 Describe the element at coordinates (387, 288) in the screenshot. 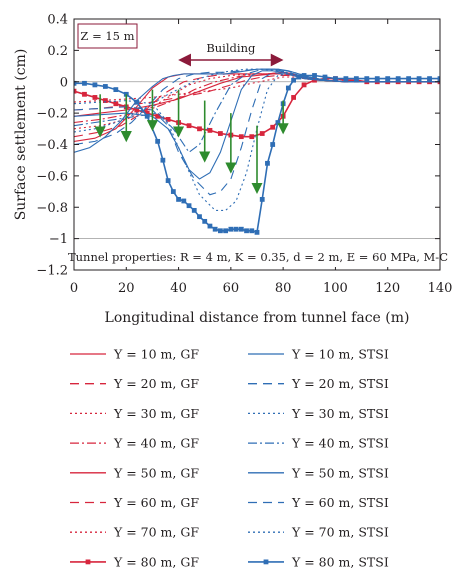

I see `x-tick-label: 120` at that location.